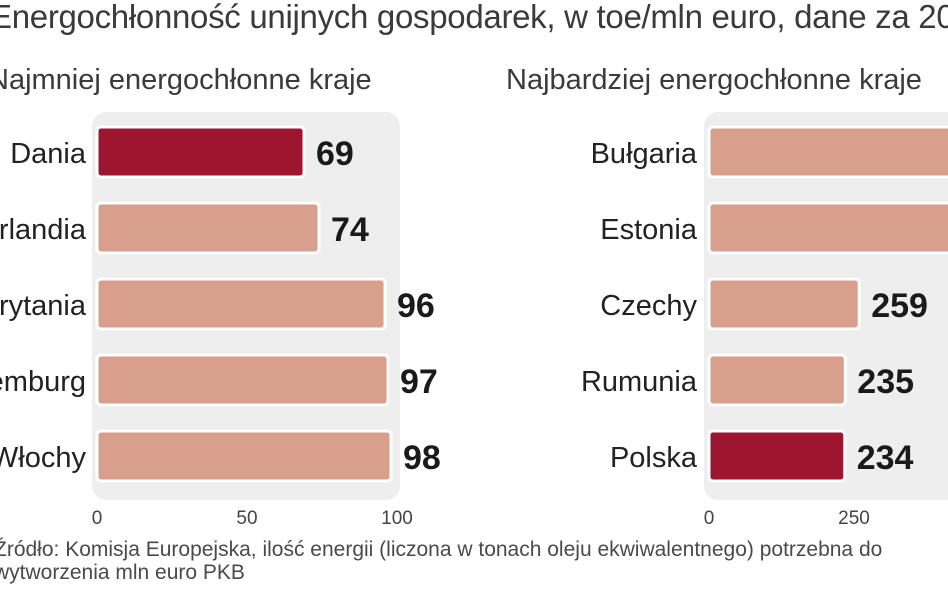  I want to click on left-x-tick-1: 0, so click(97, 518).